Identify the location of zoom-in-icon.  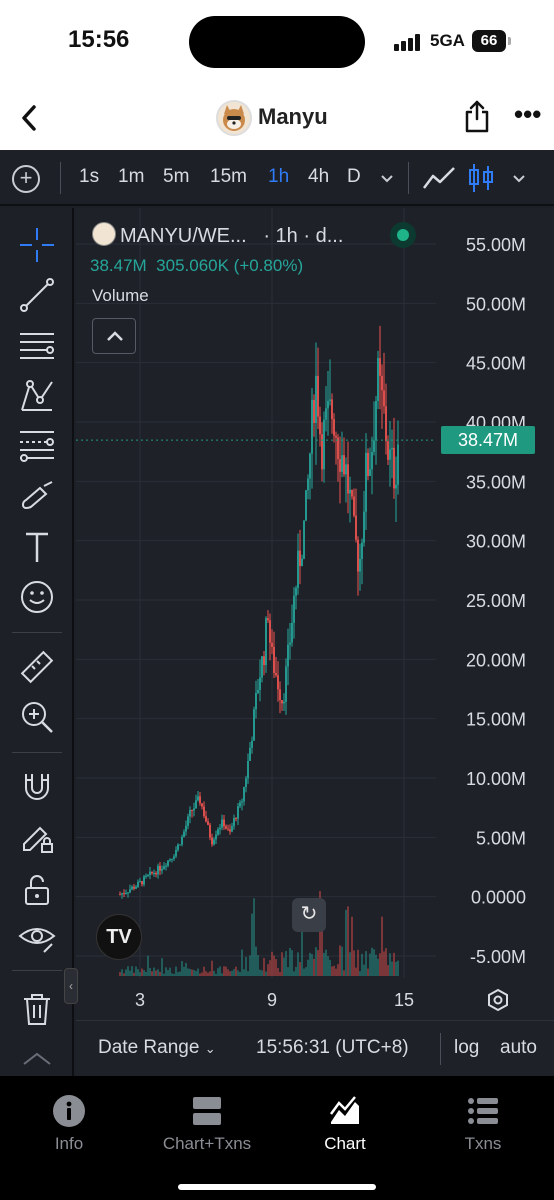
(37, 717).